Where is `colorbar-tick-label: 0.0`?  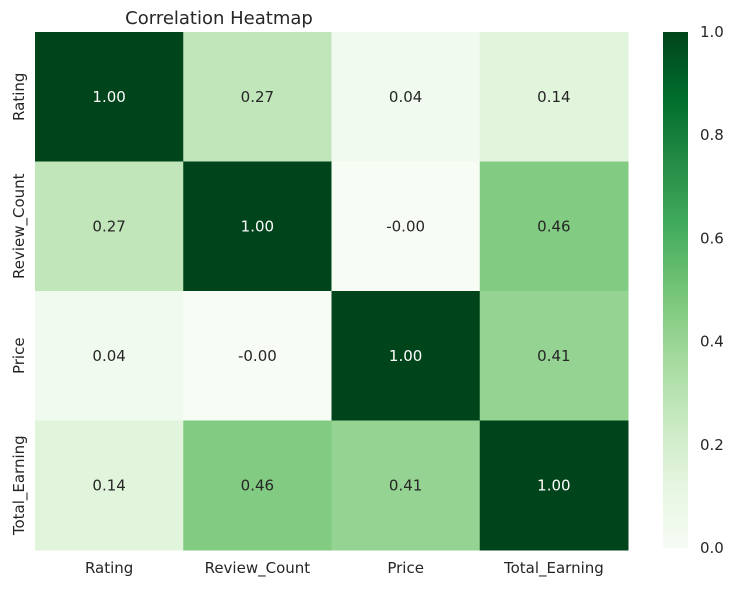
colorbar-tick-label: 0.0 is located at coordinates (712, 548).